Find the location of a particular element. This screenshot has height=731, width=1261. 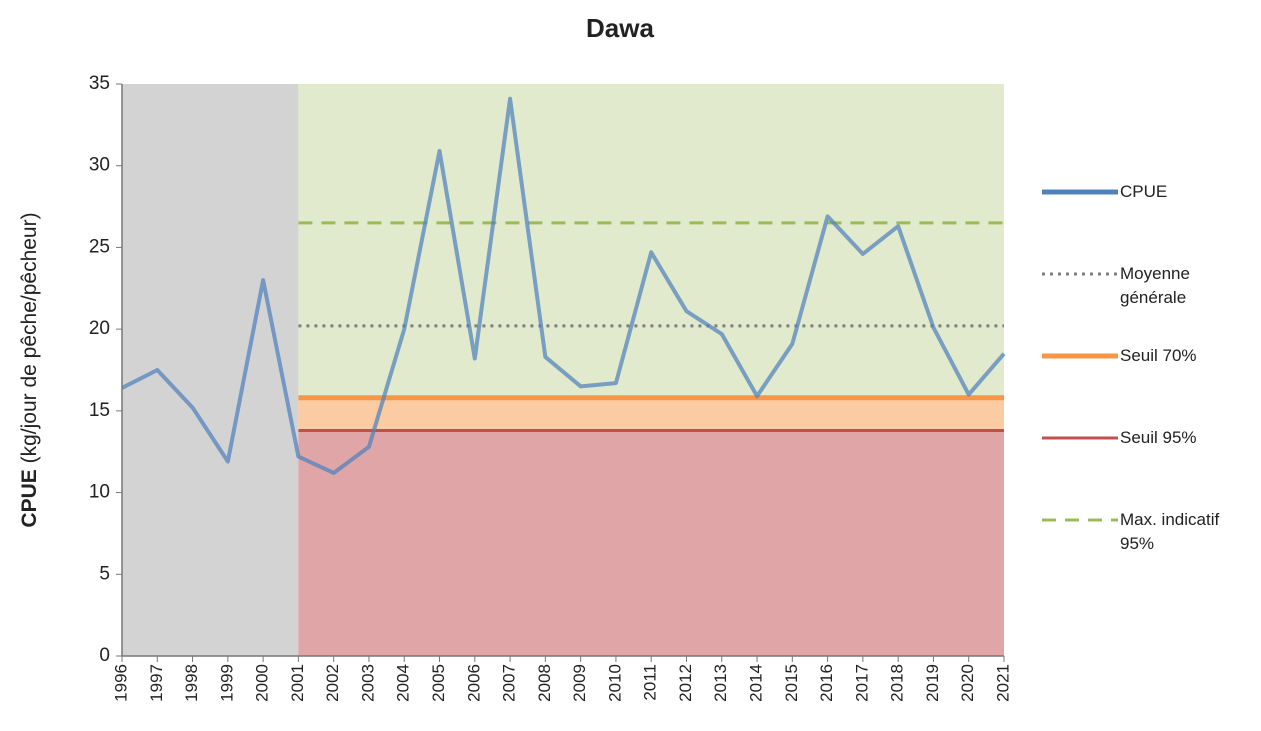

x-tick-label: 2003 is located at coordinates (367, 683).